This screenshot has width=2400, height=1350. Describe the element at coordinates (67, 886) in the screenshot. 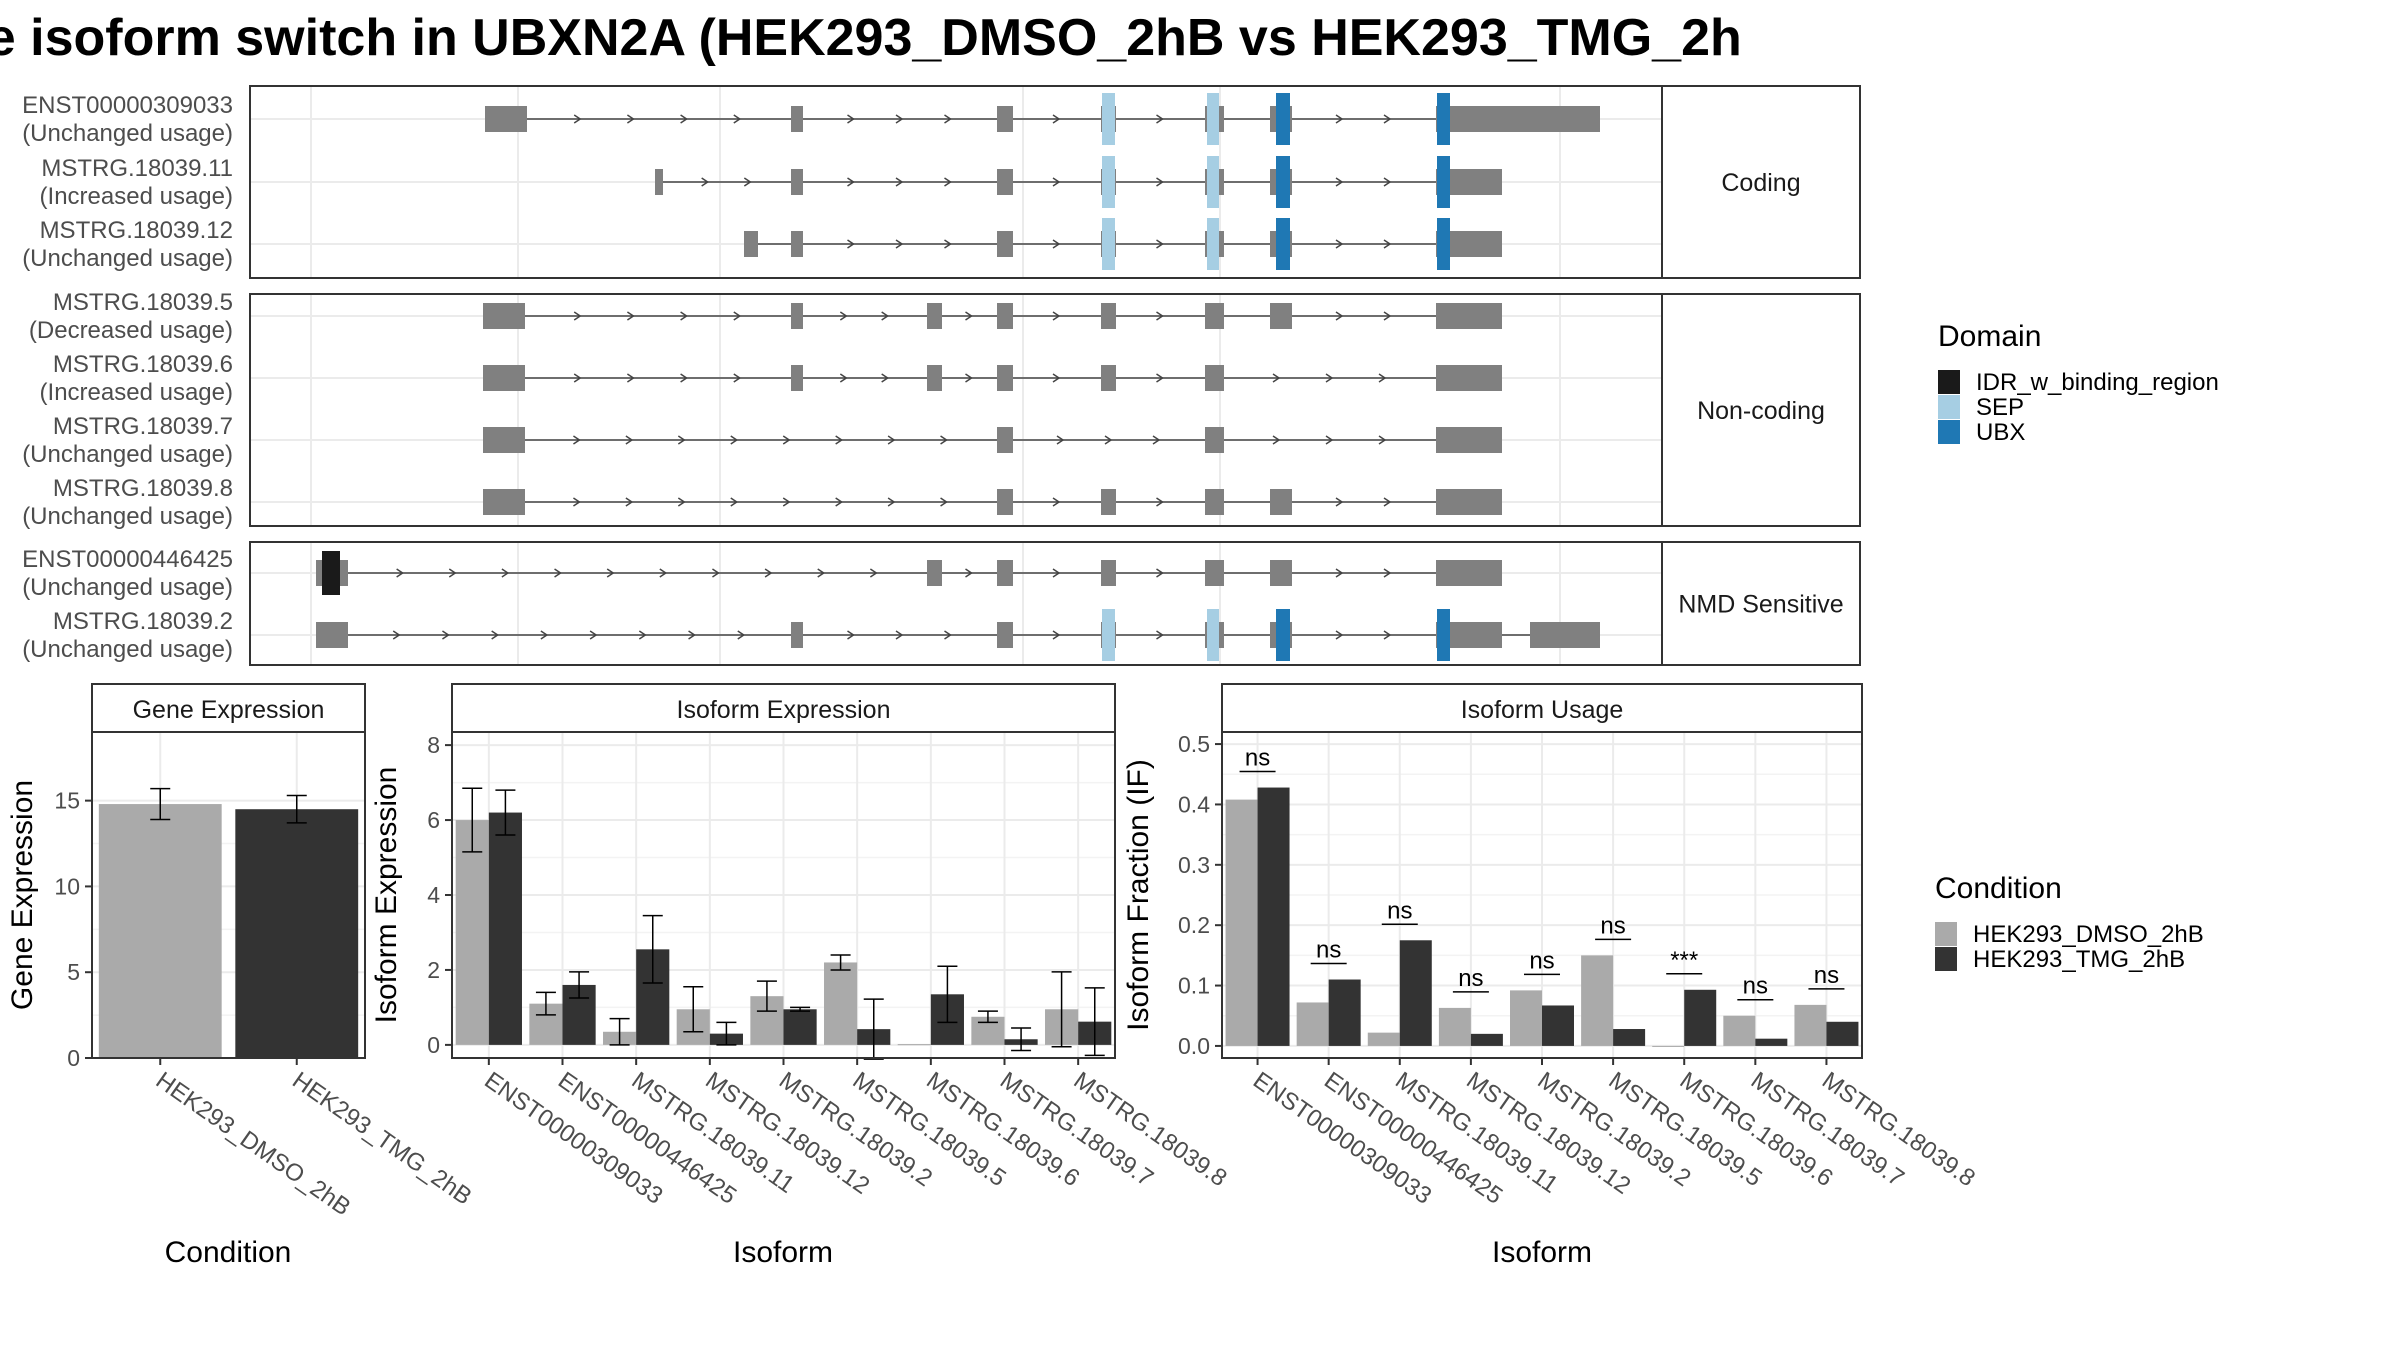

I see `y-tick-label: 10` at that location.